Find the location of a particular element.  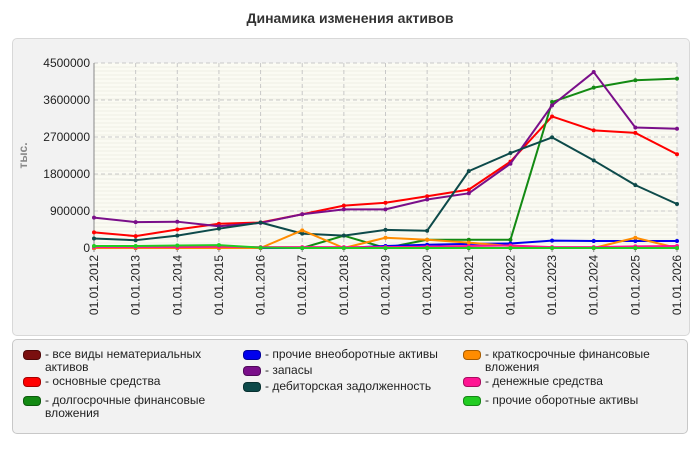

x-tick-label: 01.01.2015 is located at coordinates (219, 285).